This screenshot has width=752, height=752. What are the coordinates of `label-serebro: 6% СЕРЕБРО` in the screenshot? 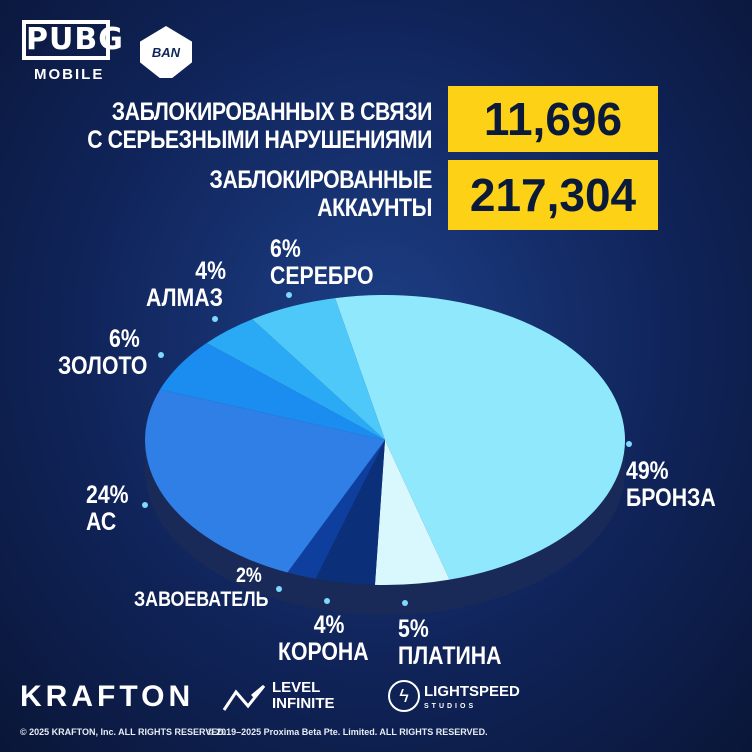 It's located at (322, 263).